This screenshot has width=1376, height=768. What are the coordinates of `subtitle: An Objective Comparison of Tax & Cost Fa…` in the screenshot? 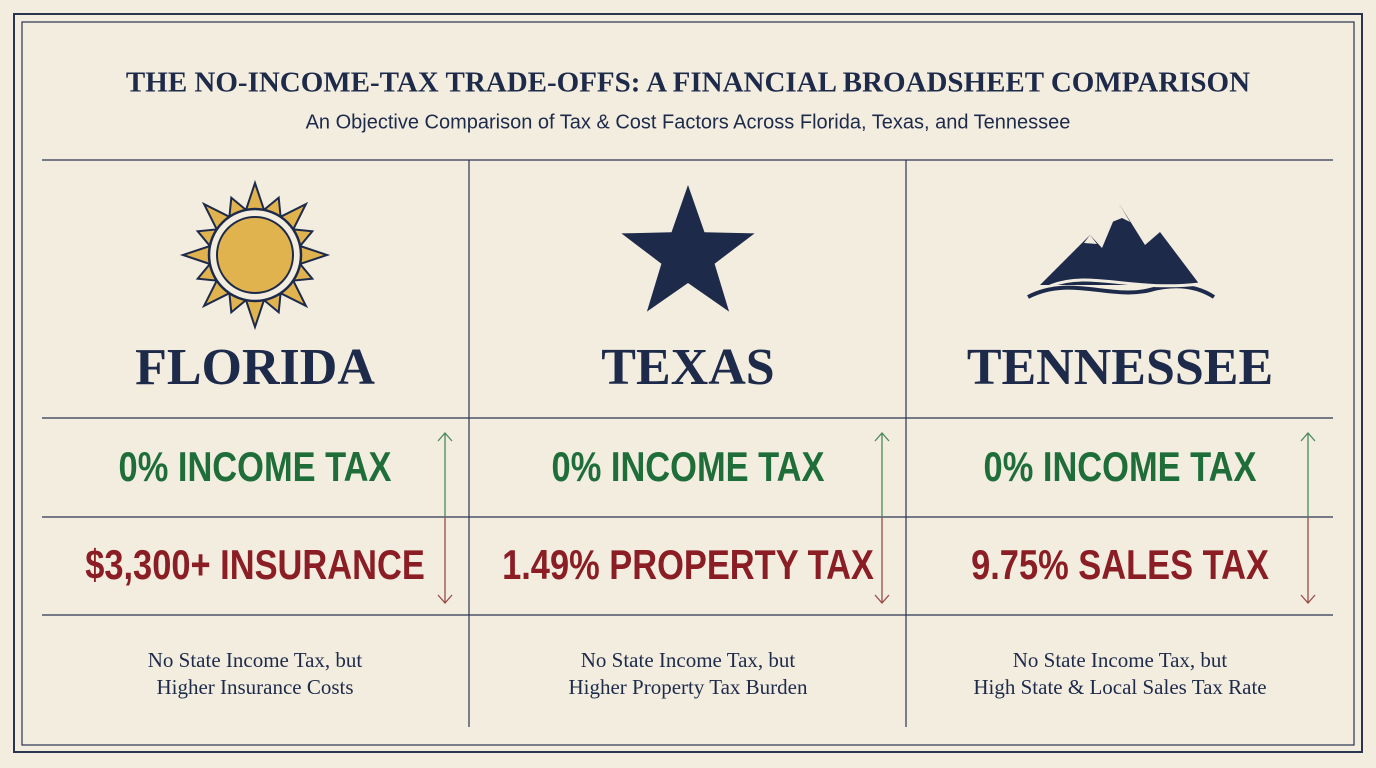 It's located at (688, 122).